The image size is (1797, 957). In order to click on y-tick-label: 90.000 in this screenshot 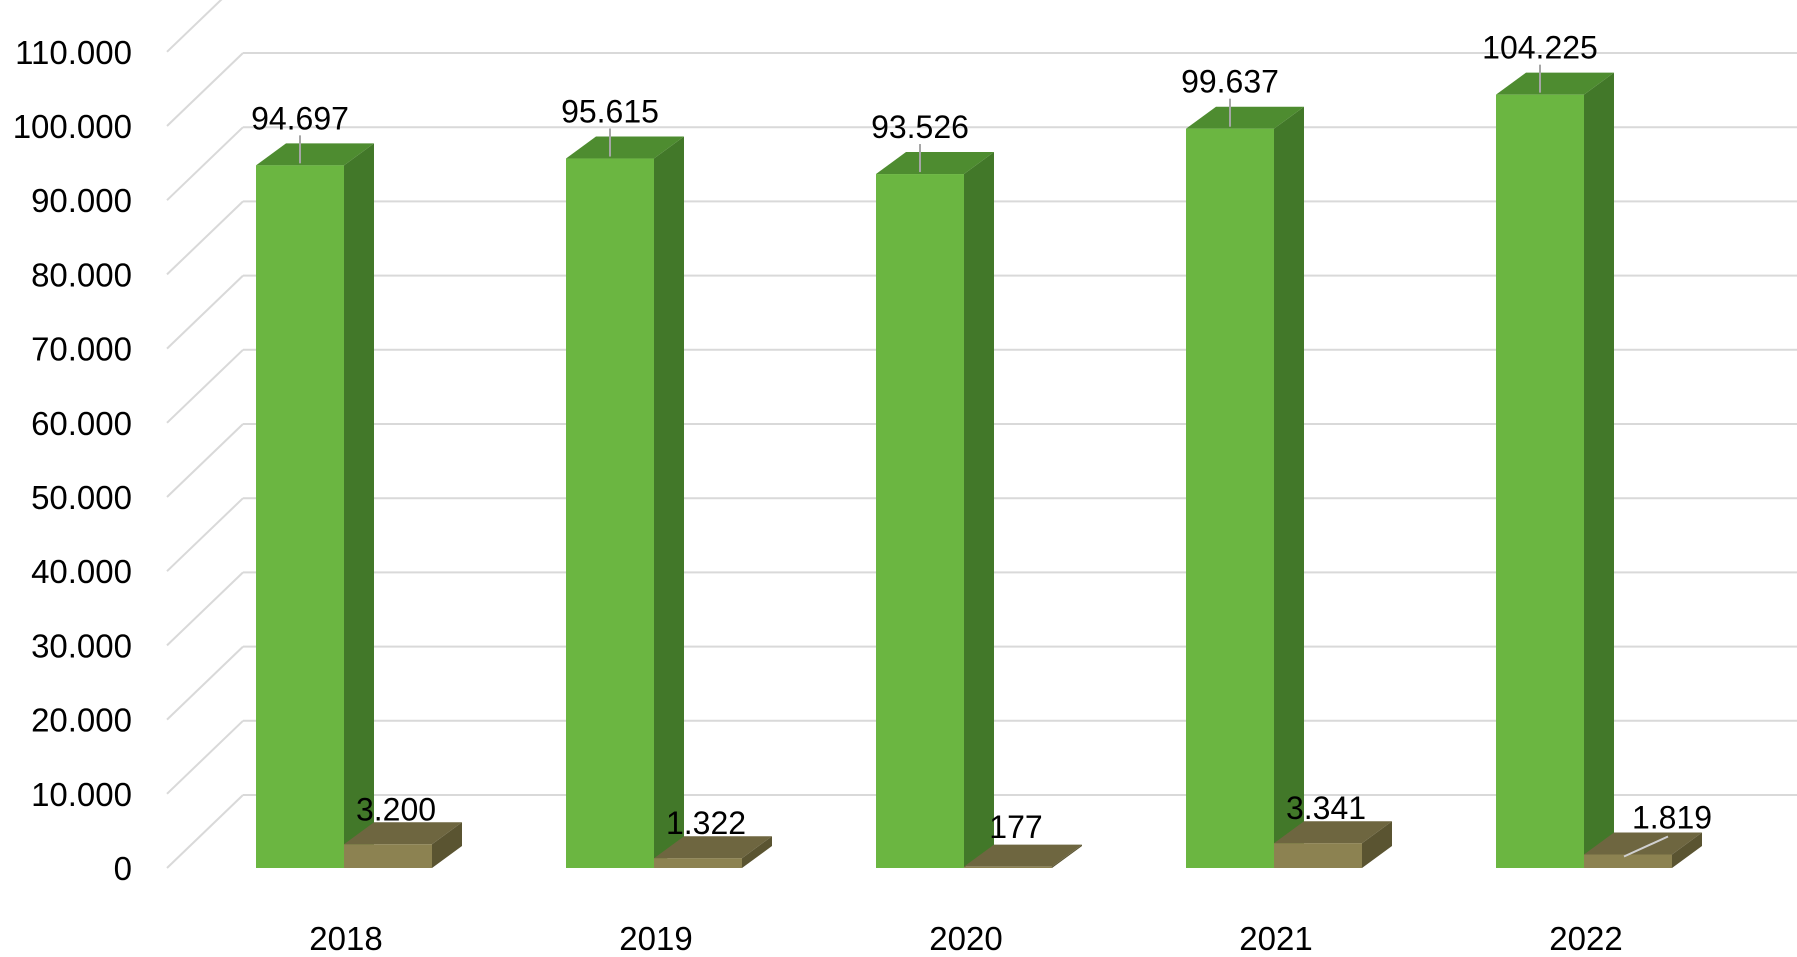, I will do `click(81, 200)`.